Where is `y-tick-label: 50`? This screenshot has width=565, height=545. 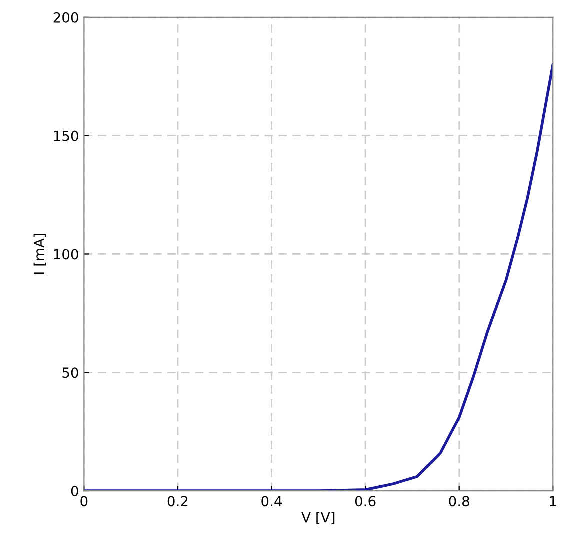 y-tick-label: 50 is located at coordinates (70, 373).